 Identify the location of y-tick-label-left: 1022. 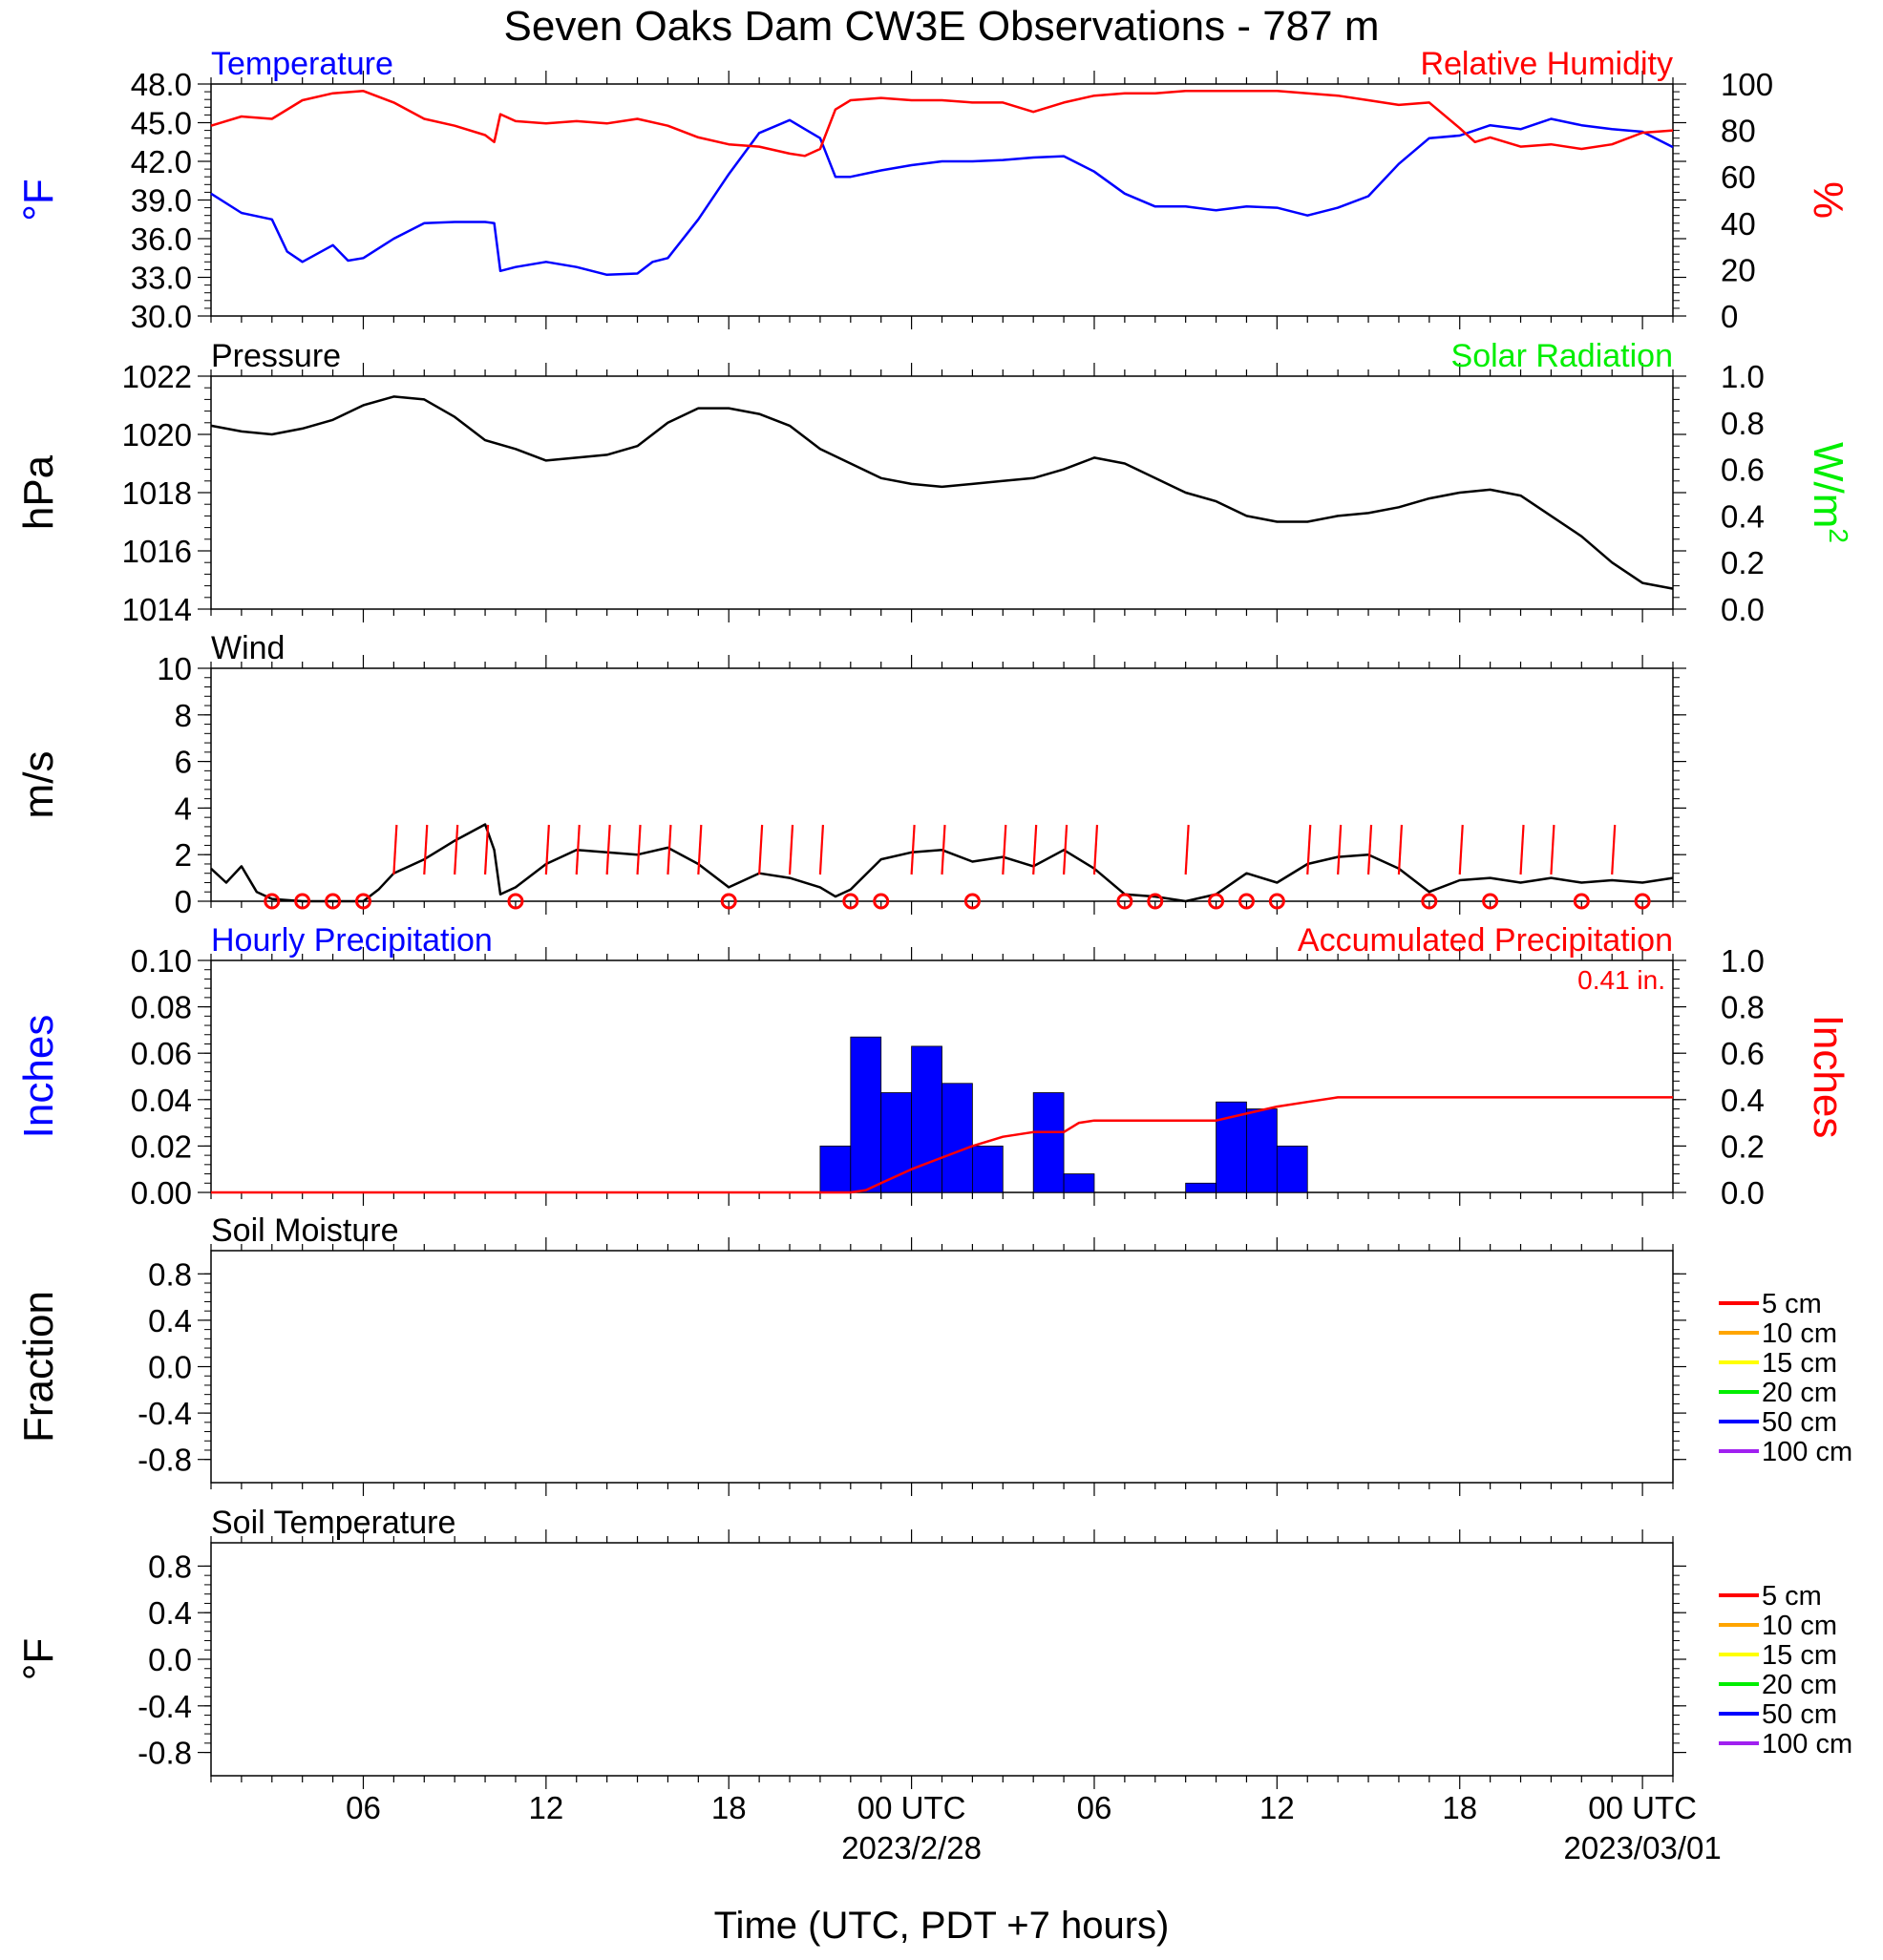
(157, 376).